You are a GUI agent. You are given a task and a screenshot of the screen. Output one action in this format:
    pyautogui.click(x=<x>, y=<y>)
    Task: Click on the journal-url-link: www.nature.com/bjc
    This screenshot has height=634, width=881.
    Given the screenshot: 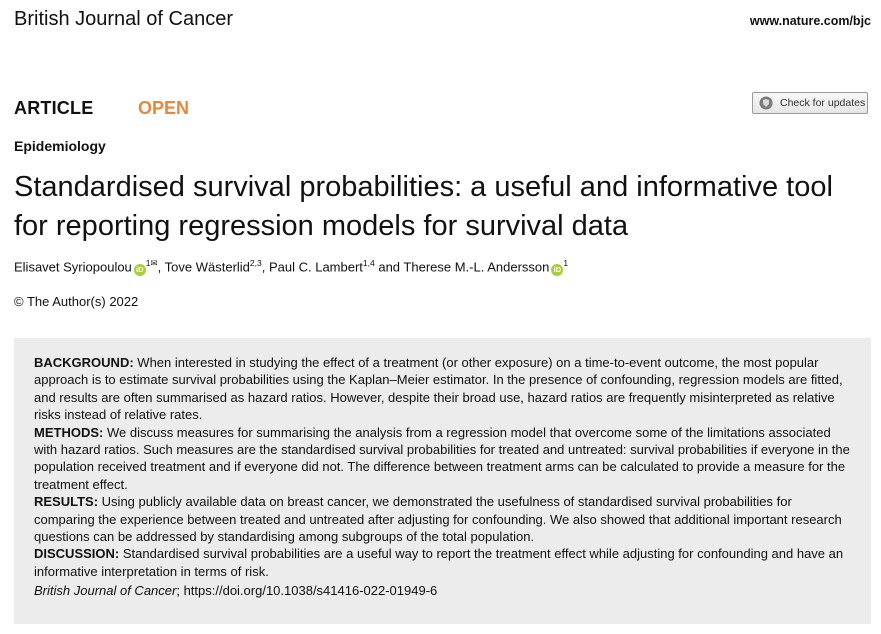 What is the action you would take?
    pyautogui.click(x=810, y=21)
    